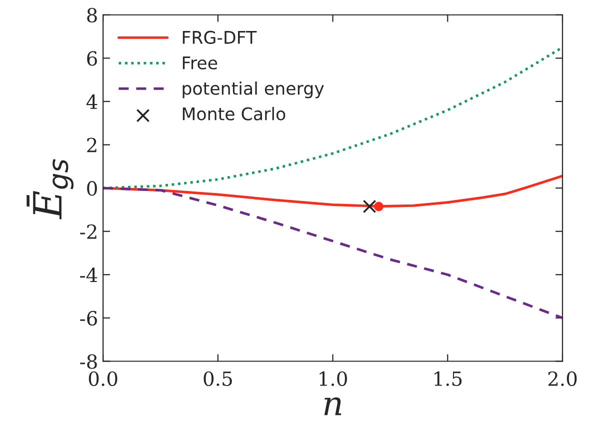  What do you see at coordinates (253, 89) in the screenshot?
I see `legend-label: potential energy` at bounding box center [253, 89].